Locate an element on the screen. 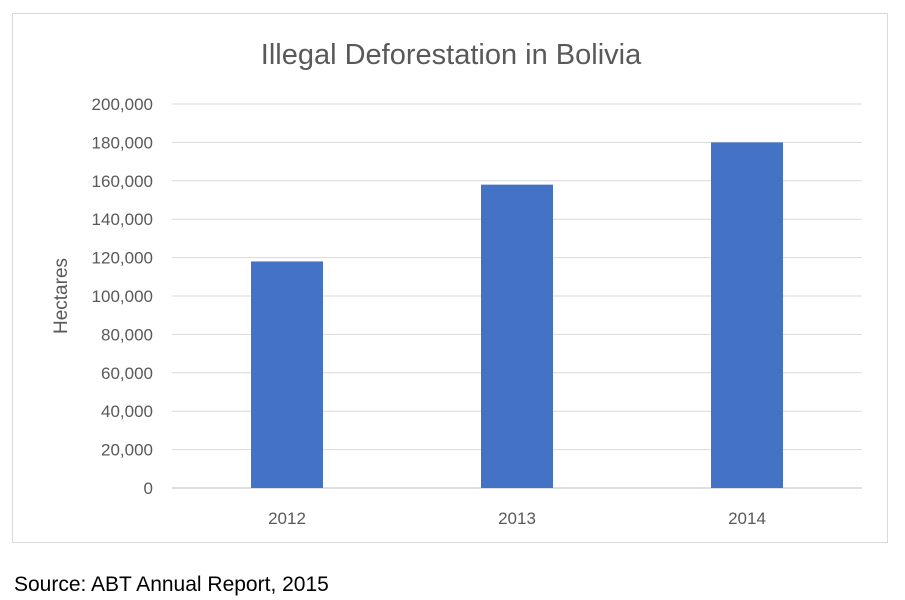  y-tick-label: 200,000 is located at coordinates (122, 104).